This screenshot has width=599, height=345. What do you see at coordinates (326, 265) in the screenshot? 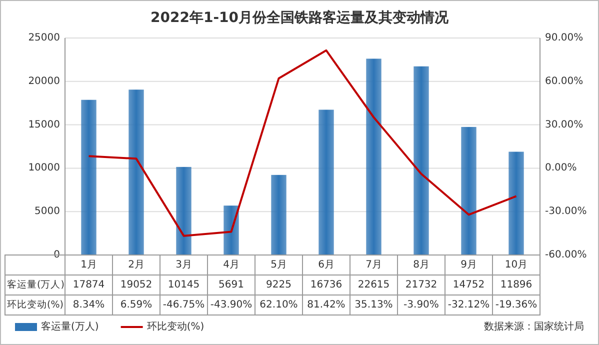
I see `x-tick-label: 6月` at bounding box center [326, 265].